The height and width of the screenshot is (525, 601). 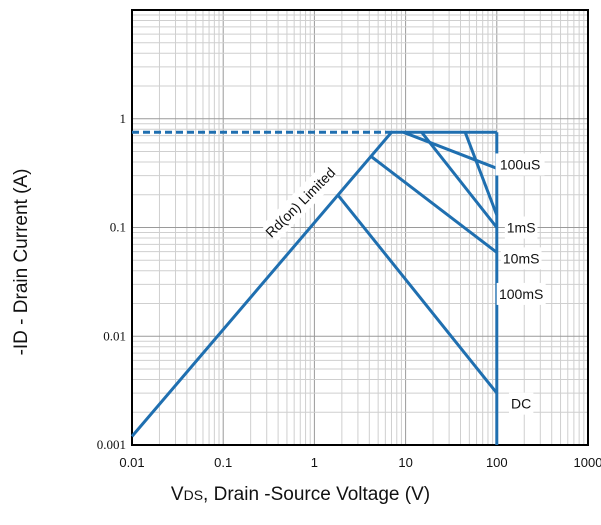 I want to click on annotation-label-10ms: 10mS, so click(x=521, y=258).